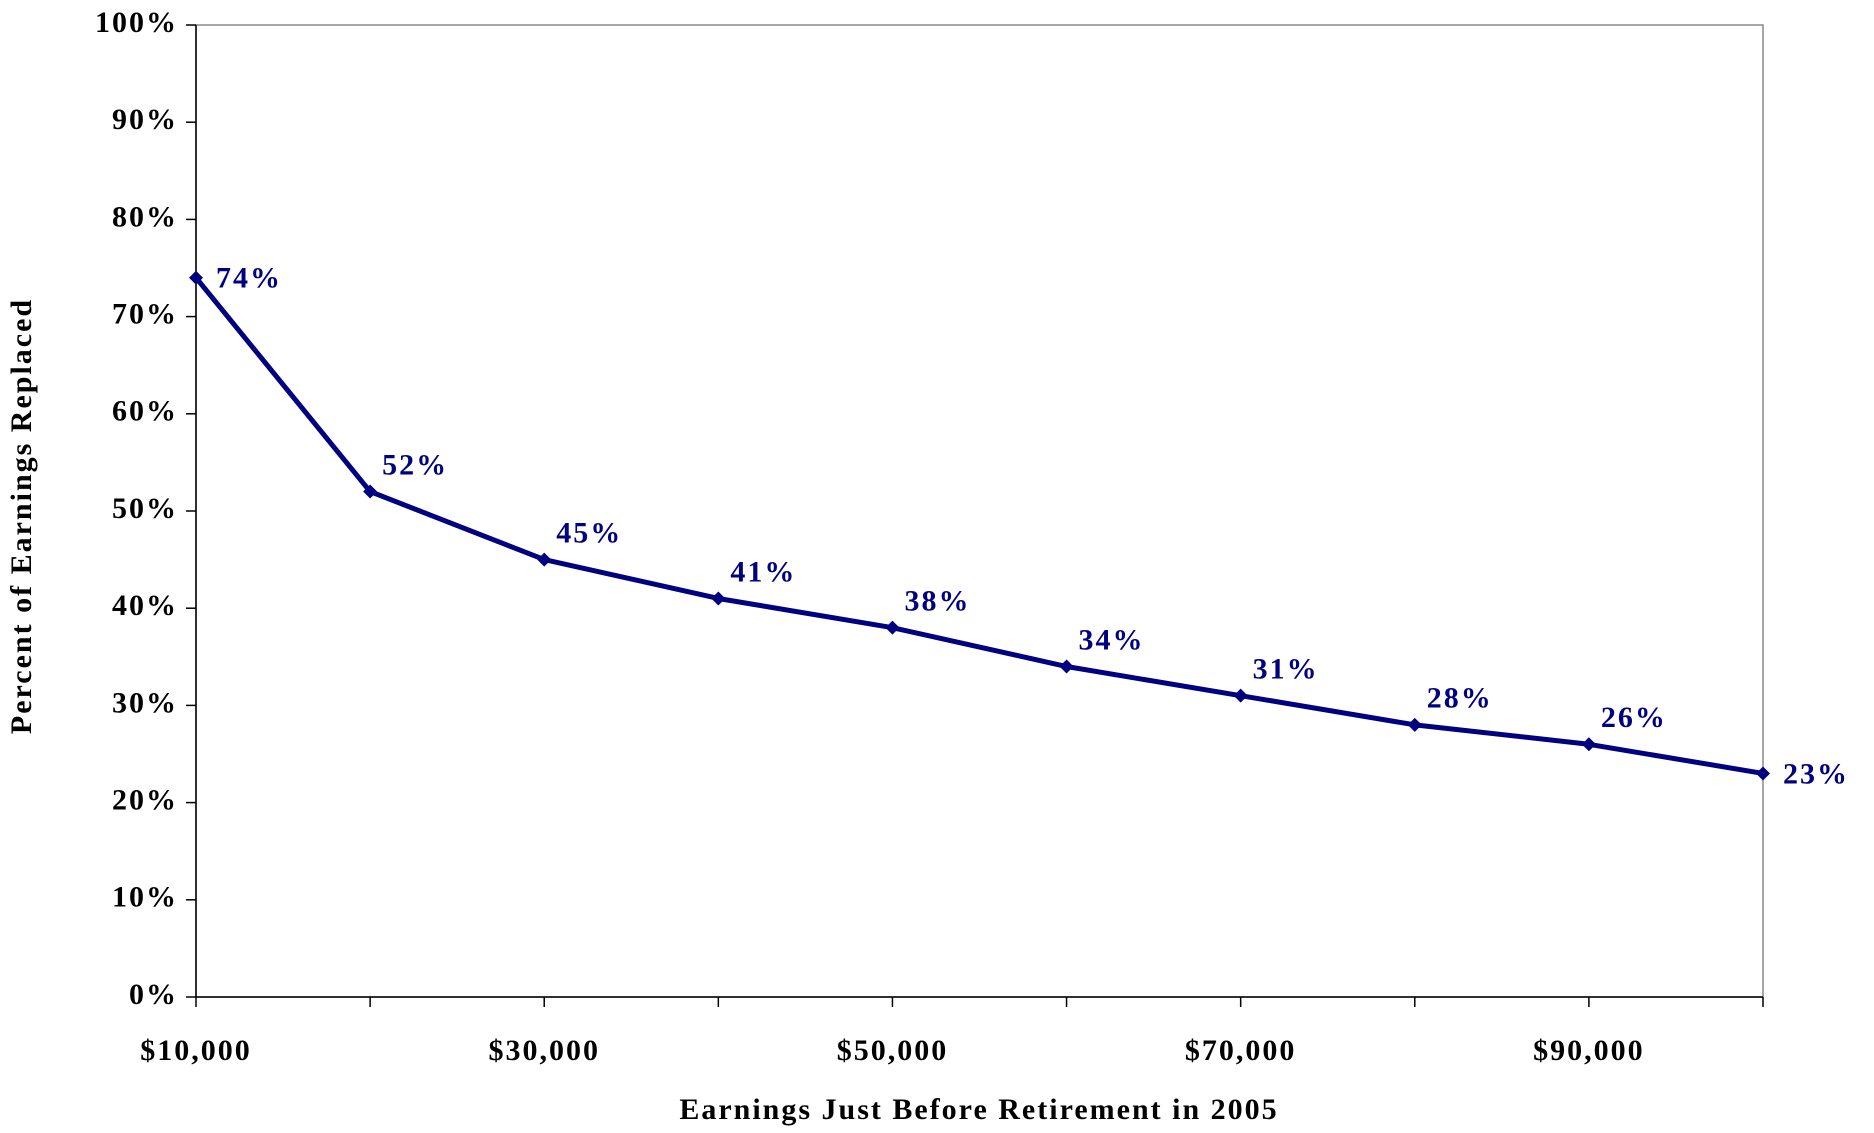  What do you see at coordinates (1460, 698) in the screenshot?
I see `data-label: 28%` at bounding box center [1460, 698].